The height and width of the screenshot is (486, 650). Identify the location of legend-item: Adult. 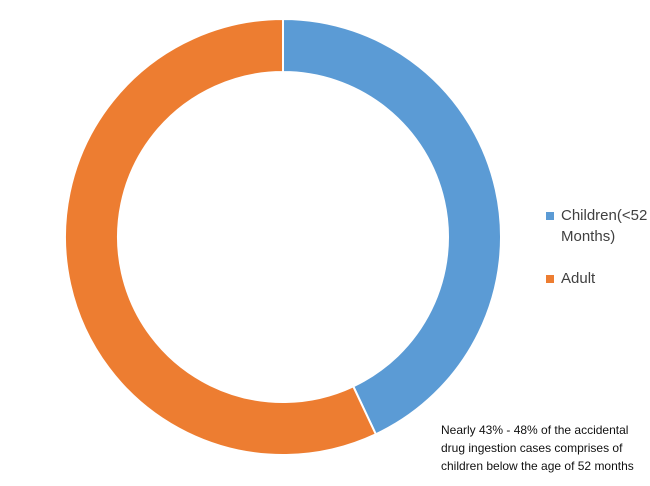
(596, 278).